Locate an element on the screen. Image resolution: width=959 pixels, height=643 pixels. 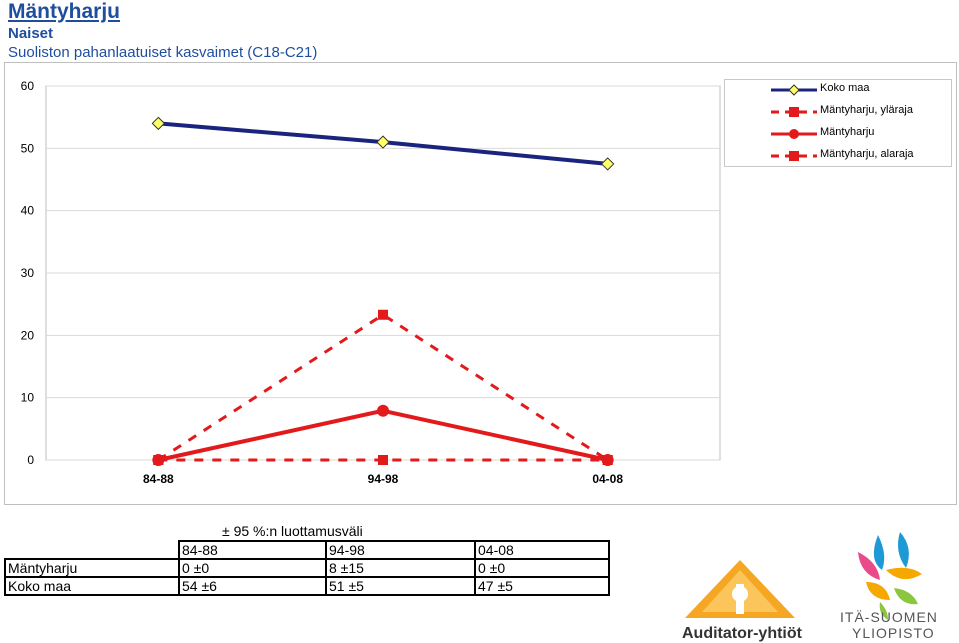
legend-label: Mäntyharju, alaraja is located at coordinates (867, 154).